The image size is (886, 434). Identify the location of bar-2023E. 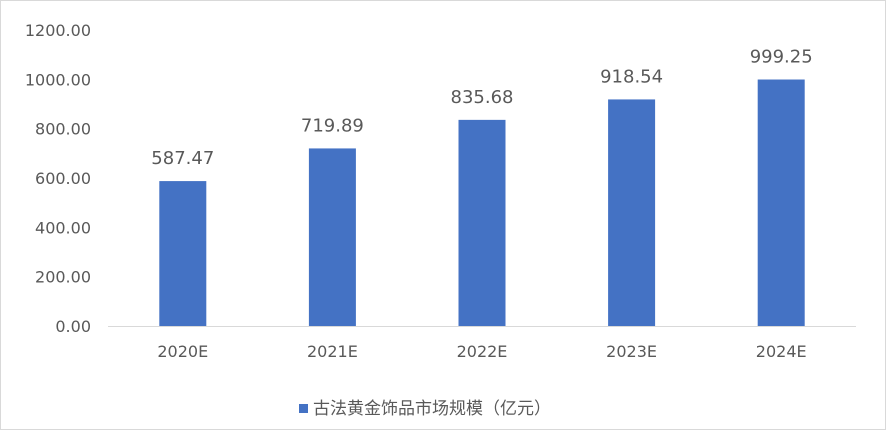
(632, 212).